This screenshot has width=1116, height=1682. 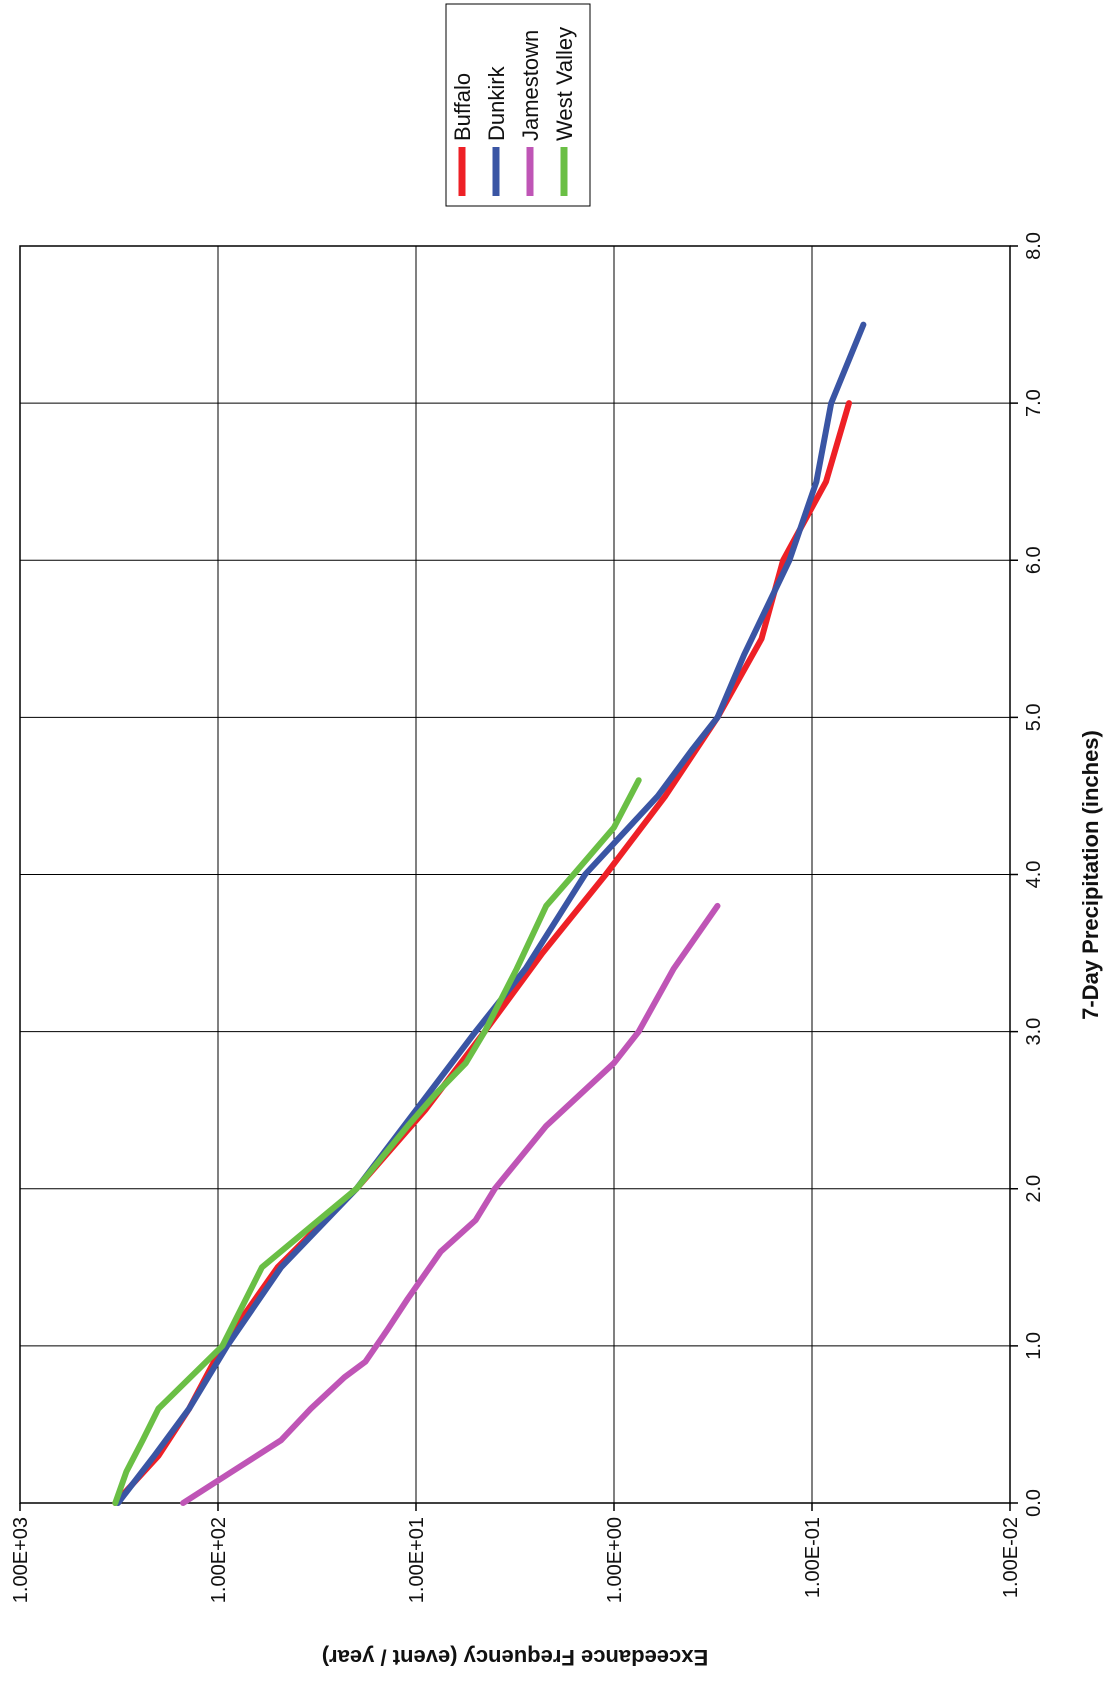 I want to click on y-tick-label: 1.00E+00, so click(x=615, y=1560).